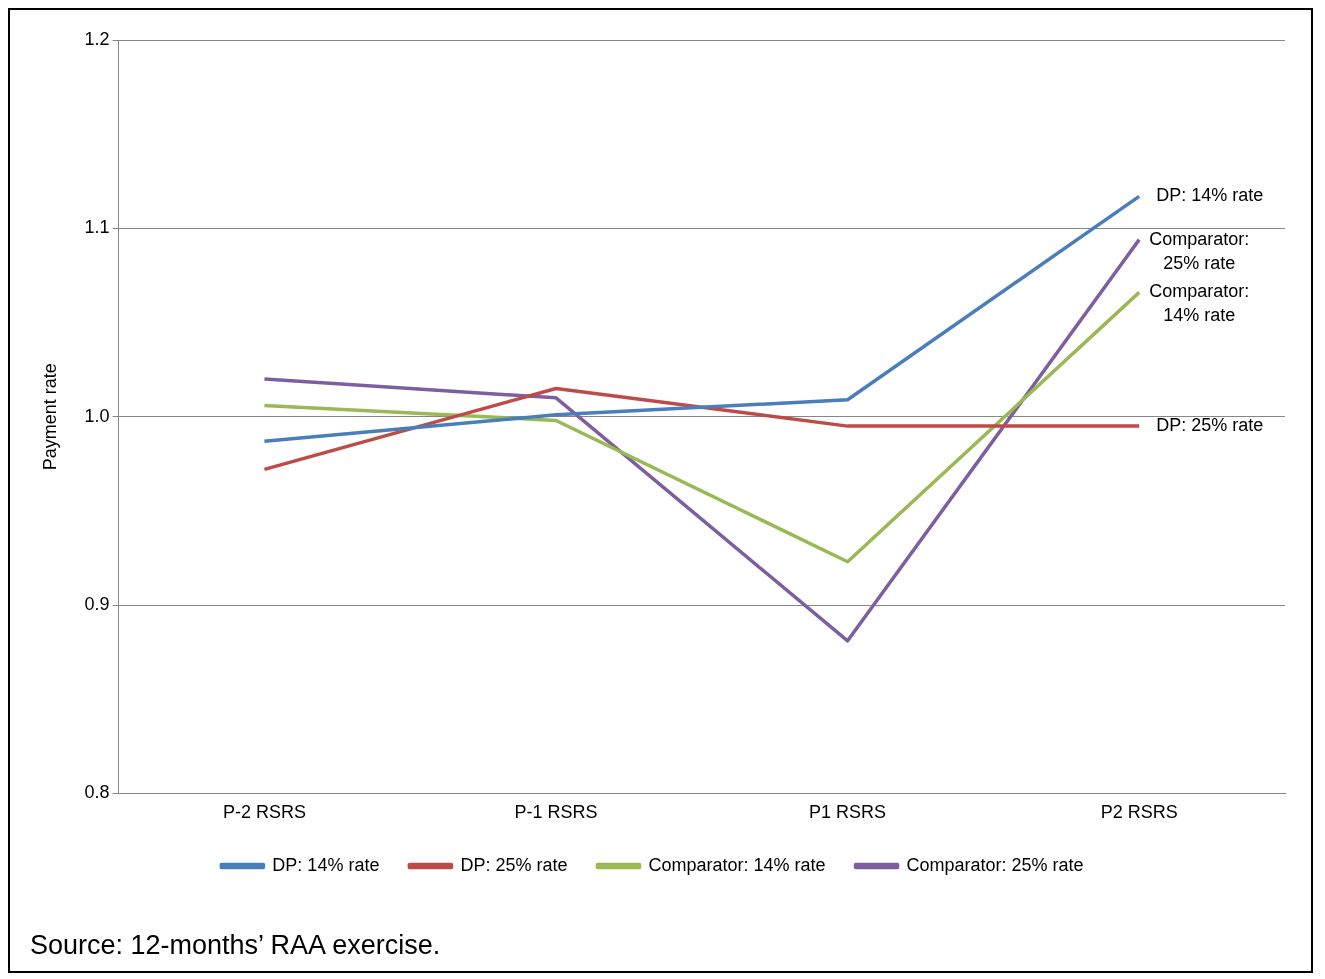 The image size is (1325, 979). What do you see at coordinates (97, 604) in the screenshot?
I see `y-tick-label: 0.9` at bounding box center [97, 604].